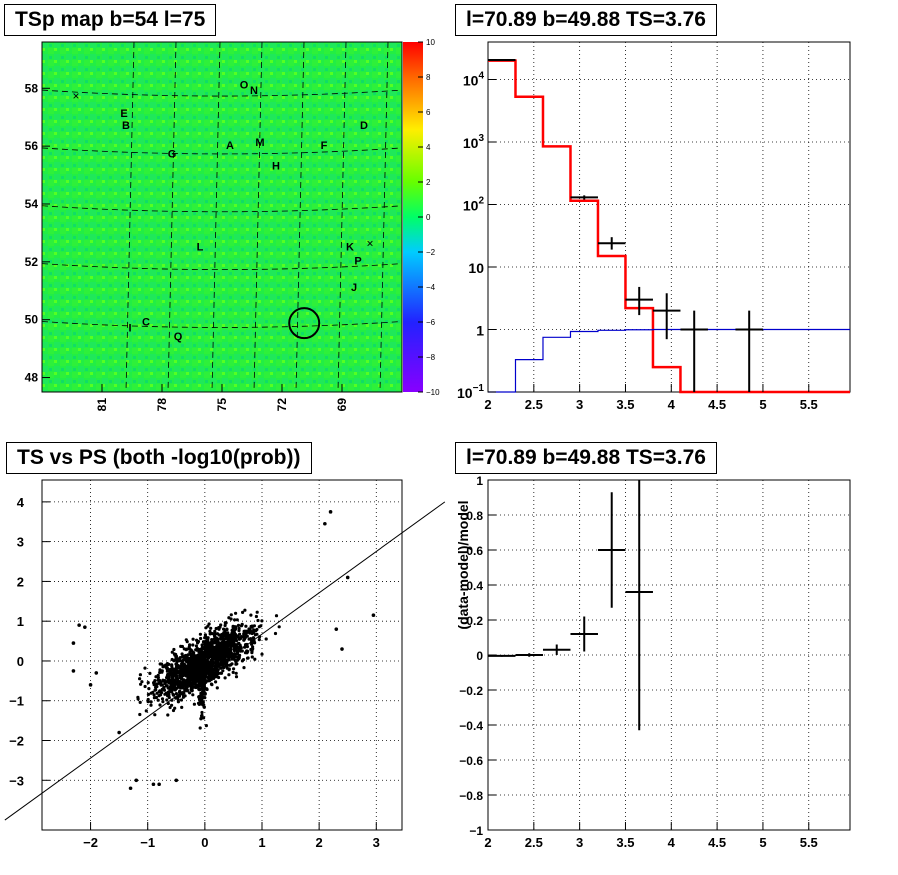 This screenshot has width=898, height=875. What do you see at coordinates (474, 586) in the screenshot?
I see `residual-y-tick-label: 0.4` at bounding box center [474, 586].